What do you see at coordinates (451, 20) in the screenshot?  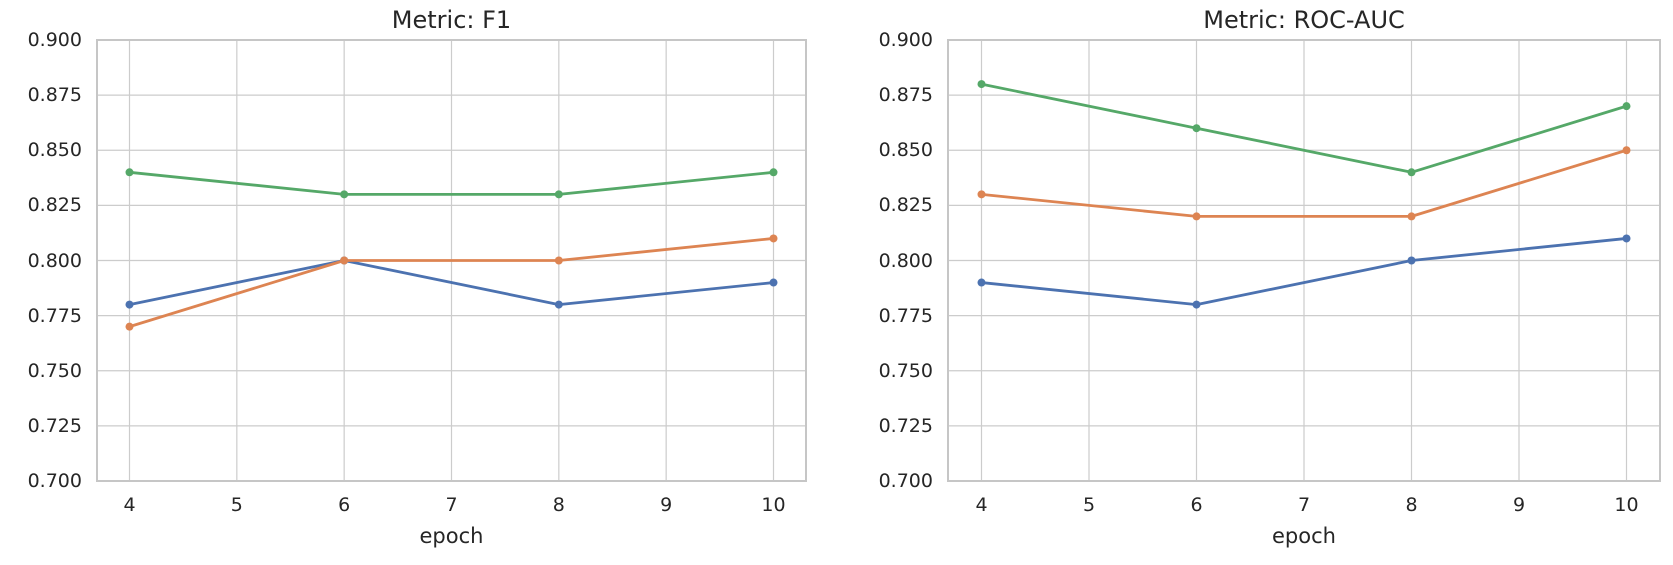 I see `chart-title: Metric: F1` at bounding box center [451, 20].